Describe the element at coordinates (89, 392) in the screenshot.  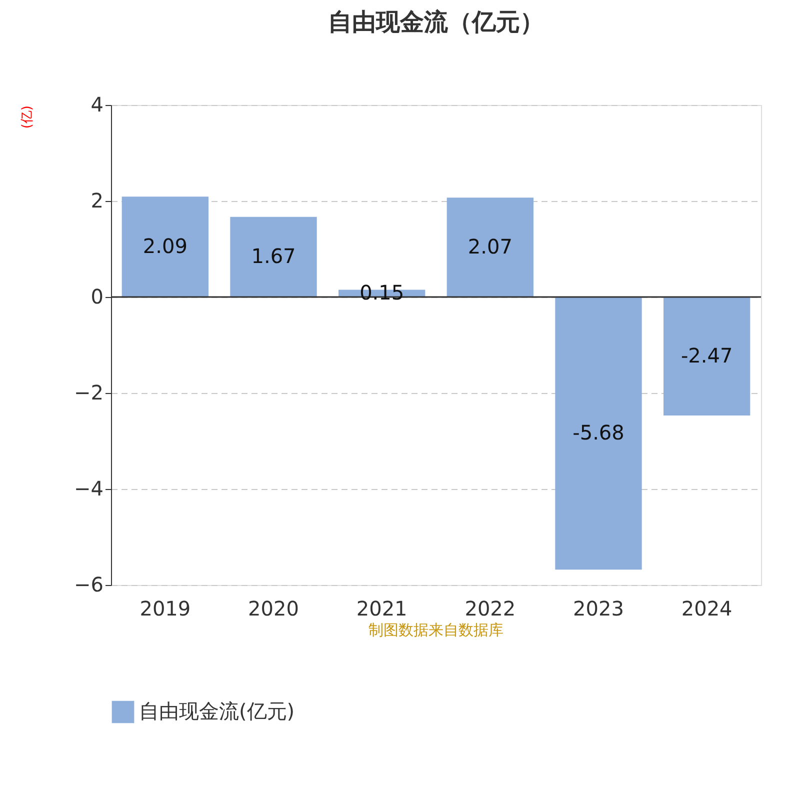
I see `y-tick-label: −2` at that location.